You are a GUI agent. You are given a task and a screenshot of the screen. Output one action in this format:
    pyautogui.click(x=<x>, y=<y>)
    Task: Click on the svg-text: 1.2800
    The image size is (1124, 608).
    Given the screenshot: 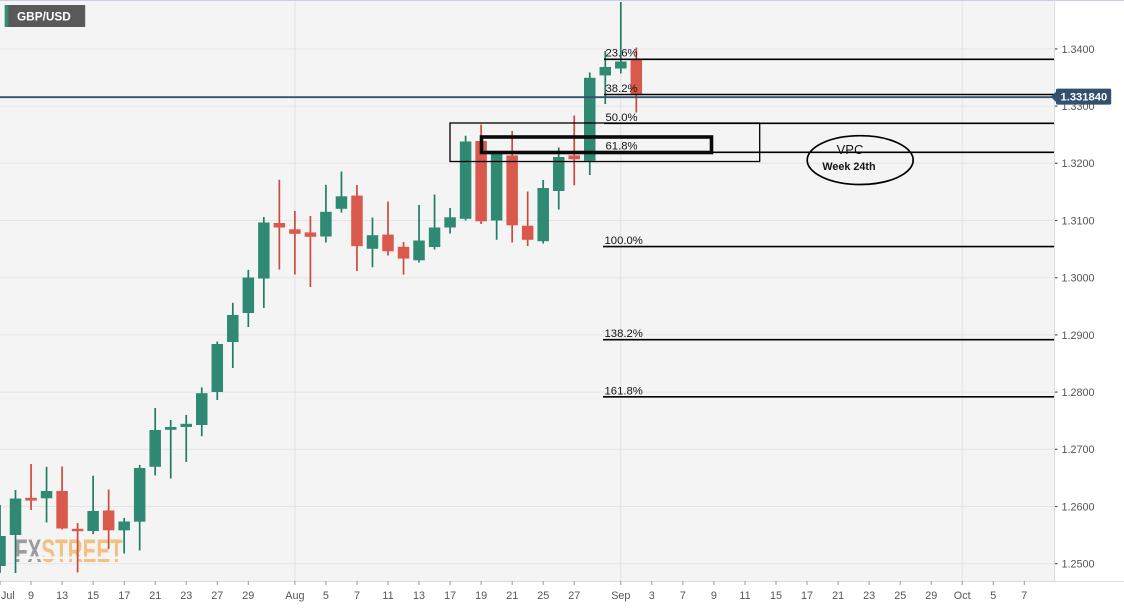 What is the action you would take?
    pyautogui.click(x=1078, y=393)
    